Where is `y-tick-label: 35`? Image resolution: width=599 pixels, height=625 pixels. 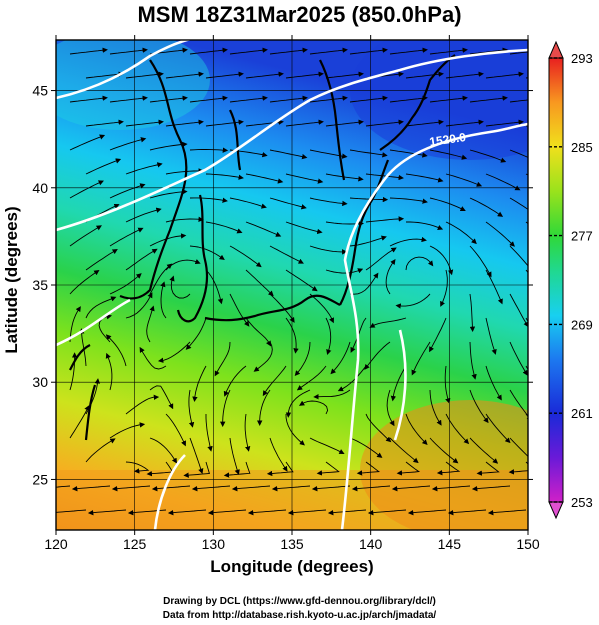
y-tick-label: 35 is located at coordinates (40, 285).